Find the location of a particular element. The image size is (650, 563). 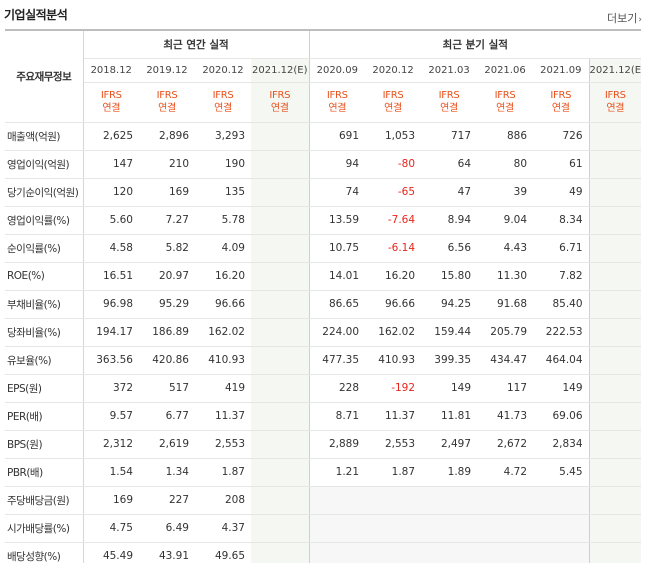

cell-value: 1.21 is located at coordinates (337, 472).